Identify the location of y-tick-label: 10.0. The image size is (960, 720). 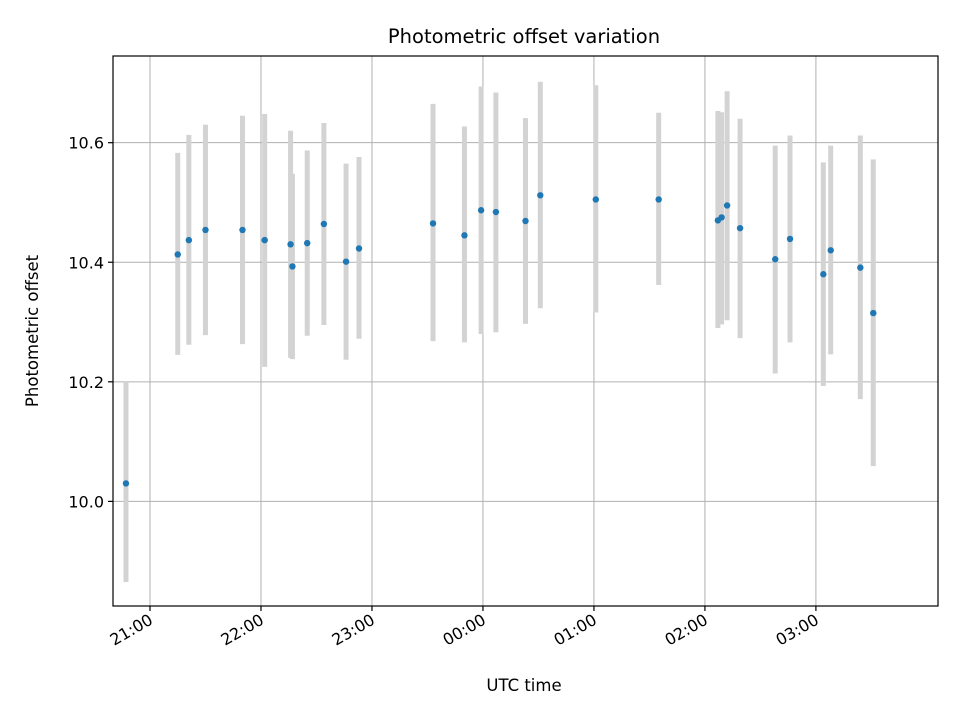
(86, 501).